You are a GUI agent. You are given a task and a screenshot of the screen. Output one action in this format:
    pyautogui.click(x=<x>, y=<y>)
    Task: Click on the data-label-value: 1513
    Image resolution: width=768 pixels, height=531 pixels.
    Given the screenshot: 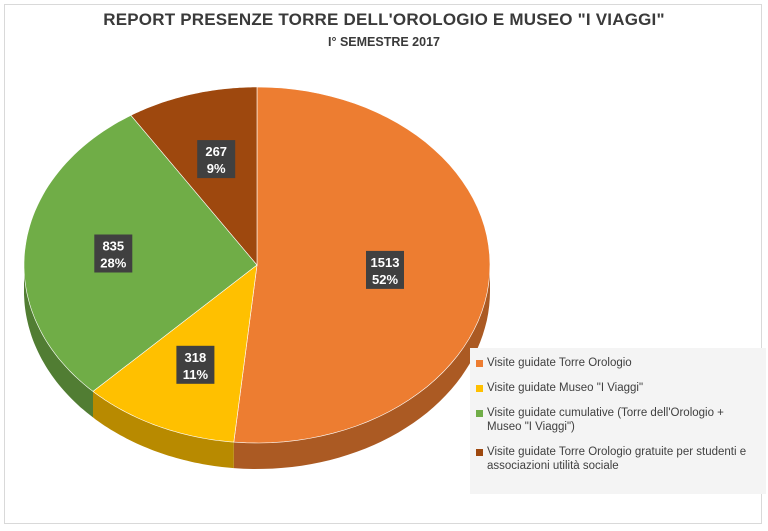 What is the action you would take?
    pyautogui.click(x=385, y=262)
    